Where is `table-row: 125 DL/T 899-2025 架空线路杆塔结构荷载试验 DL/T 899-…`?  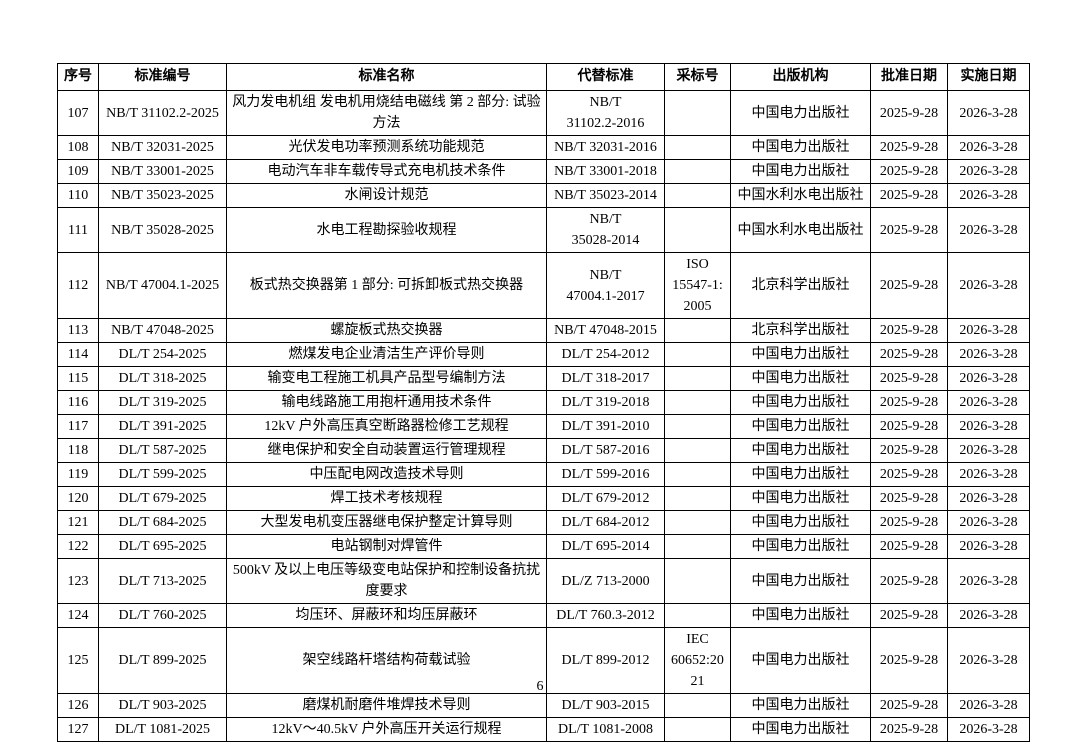
table-row: 125 DL/T 899-2025 架空线路杆塔结构荷载试验 DL/T 899-… is located at coordinates (543, 660).